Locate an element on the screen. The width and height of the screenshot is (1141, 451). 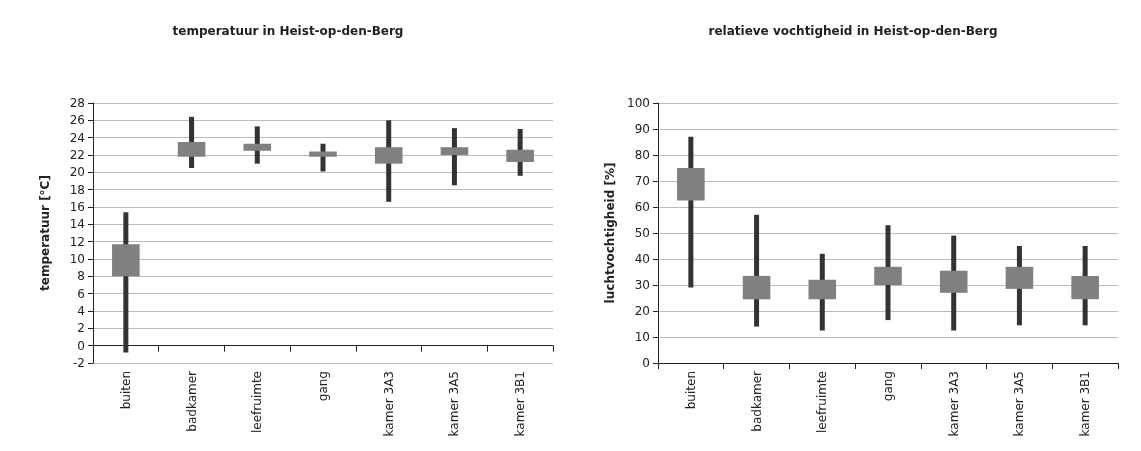
chart-title: relatieve vochtigheid in Heist-op-den-Berg is located at coordinates (853, 31).